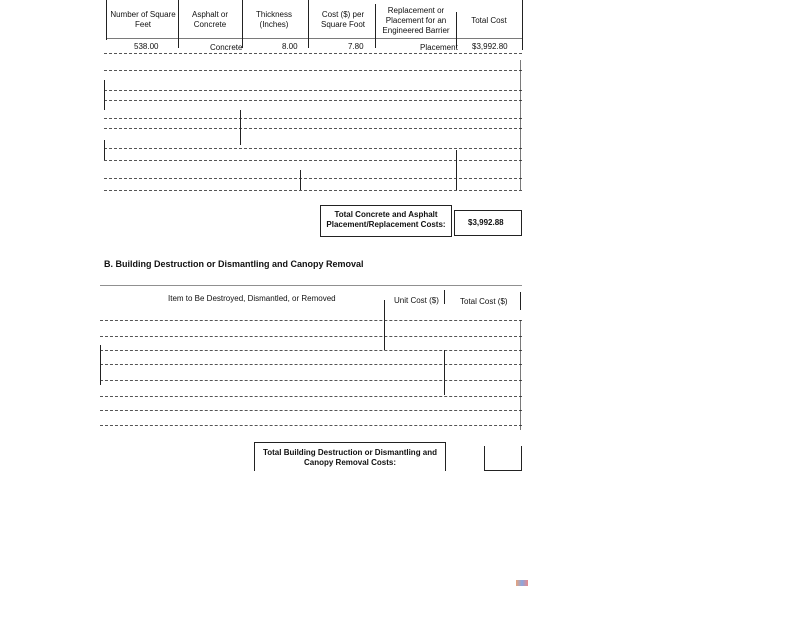  I want to click on cell-replacement: Placement, so click(439, 47).